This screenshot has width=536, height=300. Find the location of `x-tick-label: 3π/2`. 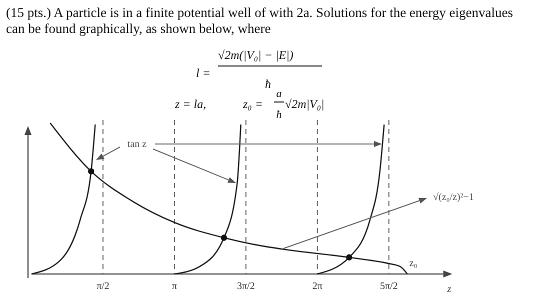

x-tick-label: 3π/2 is located at coordinates (245, 286).